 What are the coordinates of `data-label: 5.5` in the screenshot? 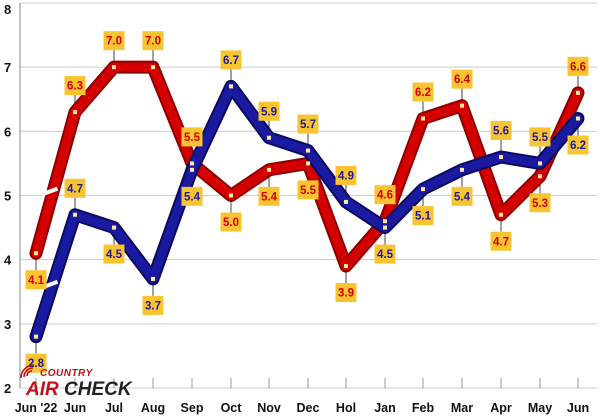 It's located at (308, 191).